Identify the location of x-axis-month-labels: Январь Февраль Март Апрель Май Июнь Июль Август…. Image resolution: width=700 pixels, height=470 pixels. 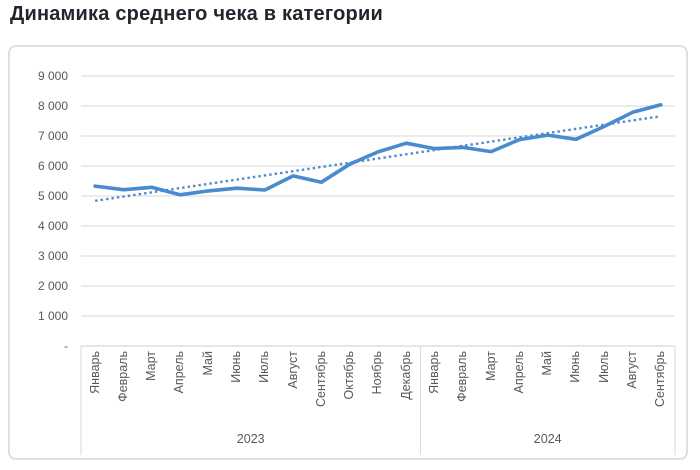
(378, 391).